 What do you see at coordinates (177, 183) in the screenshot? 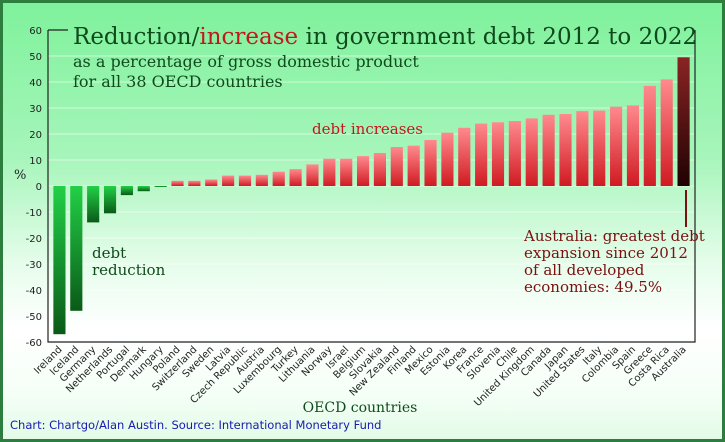
I see `bar-poland` at bounding box center [177, 183].